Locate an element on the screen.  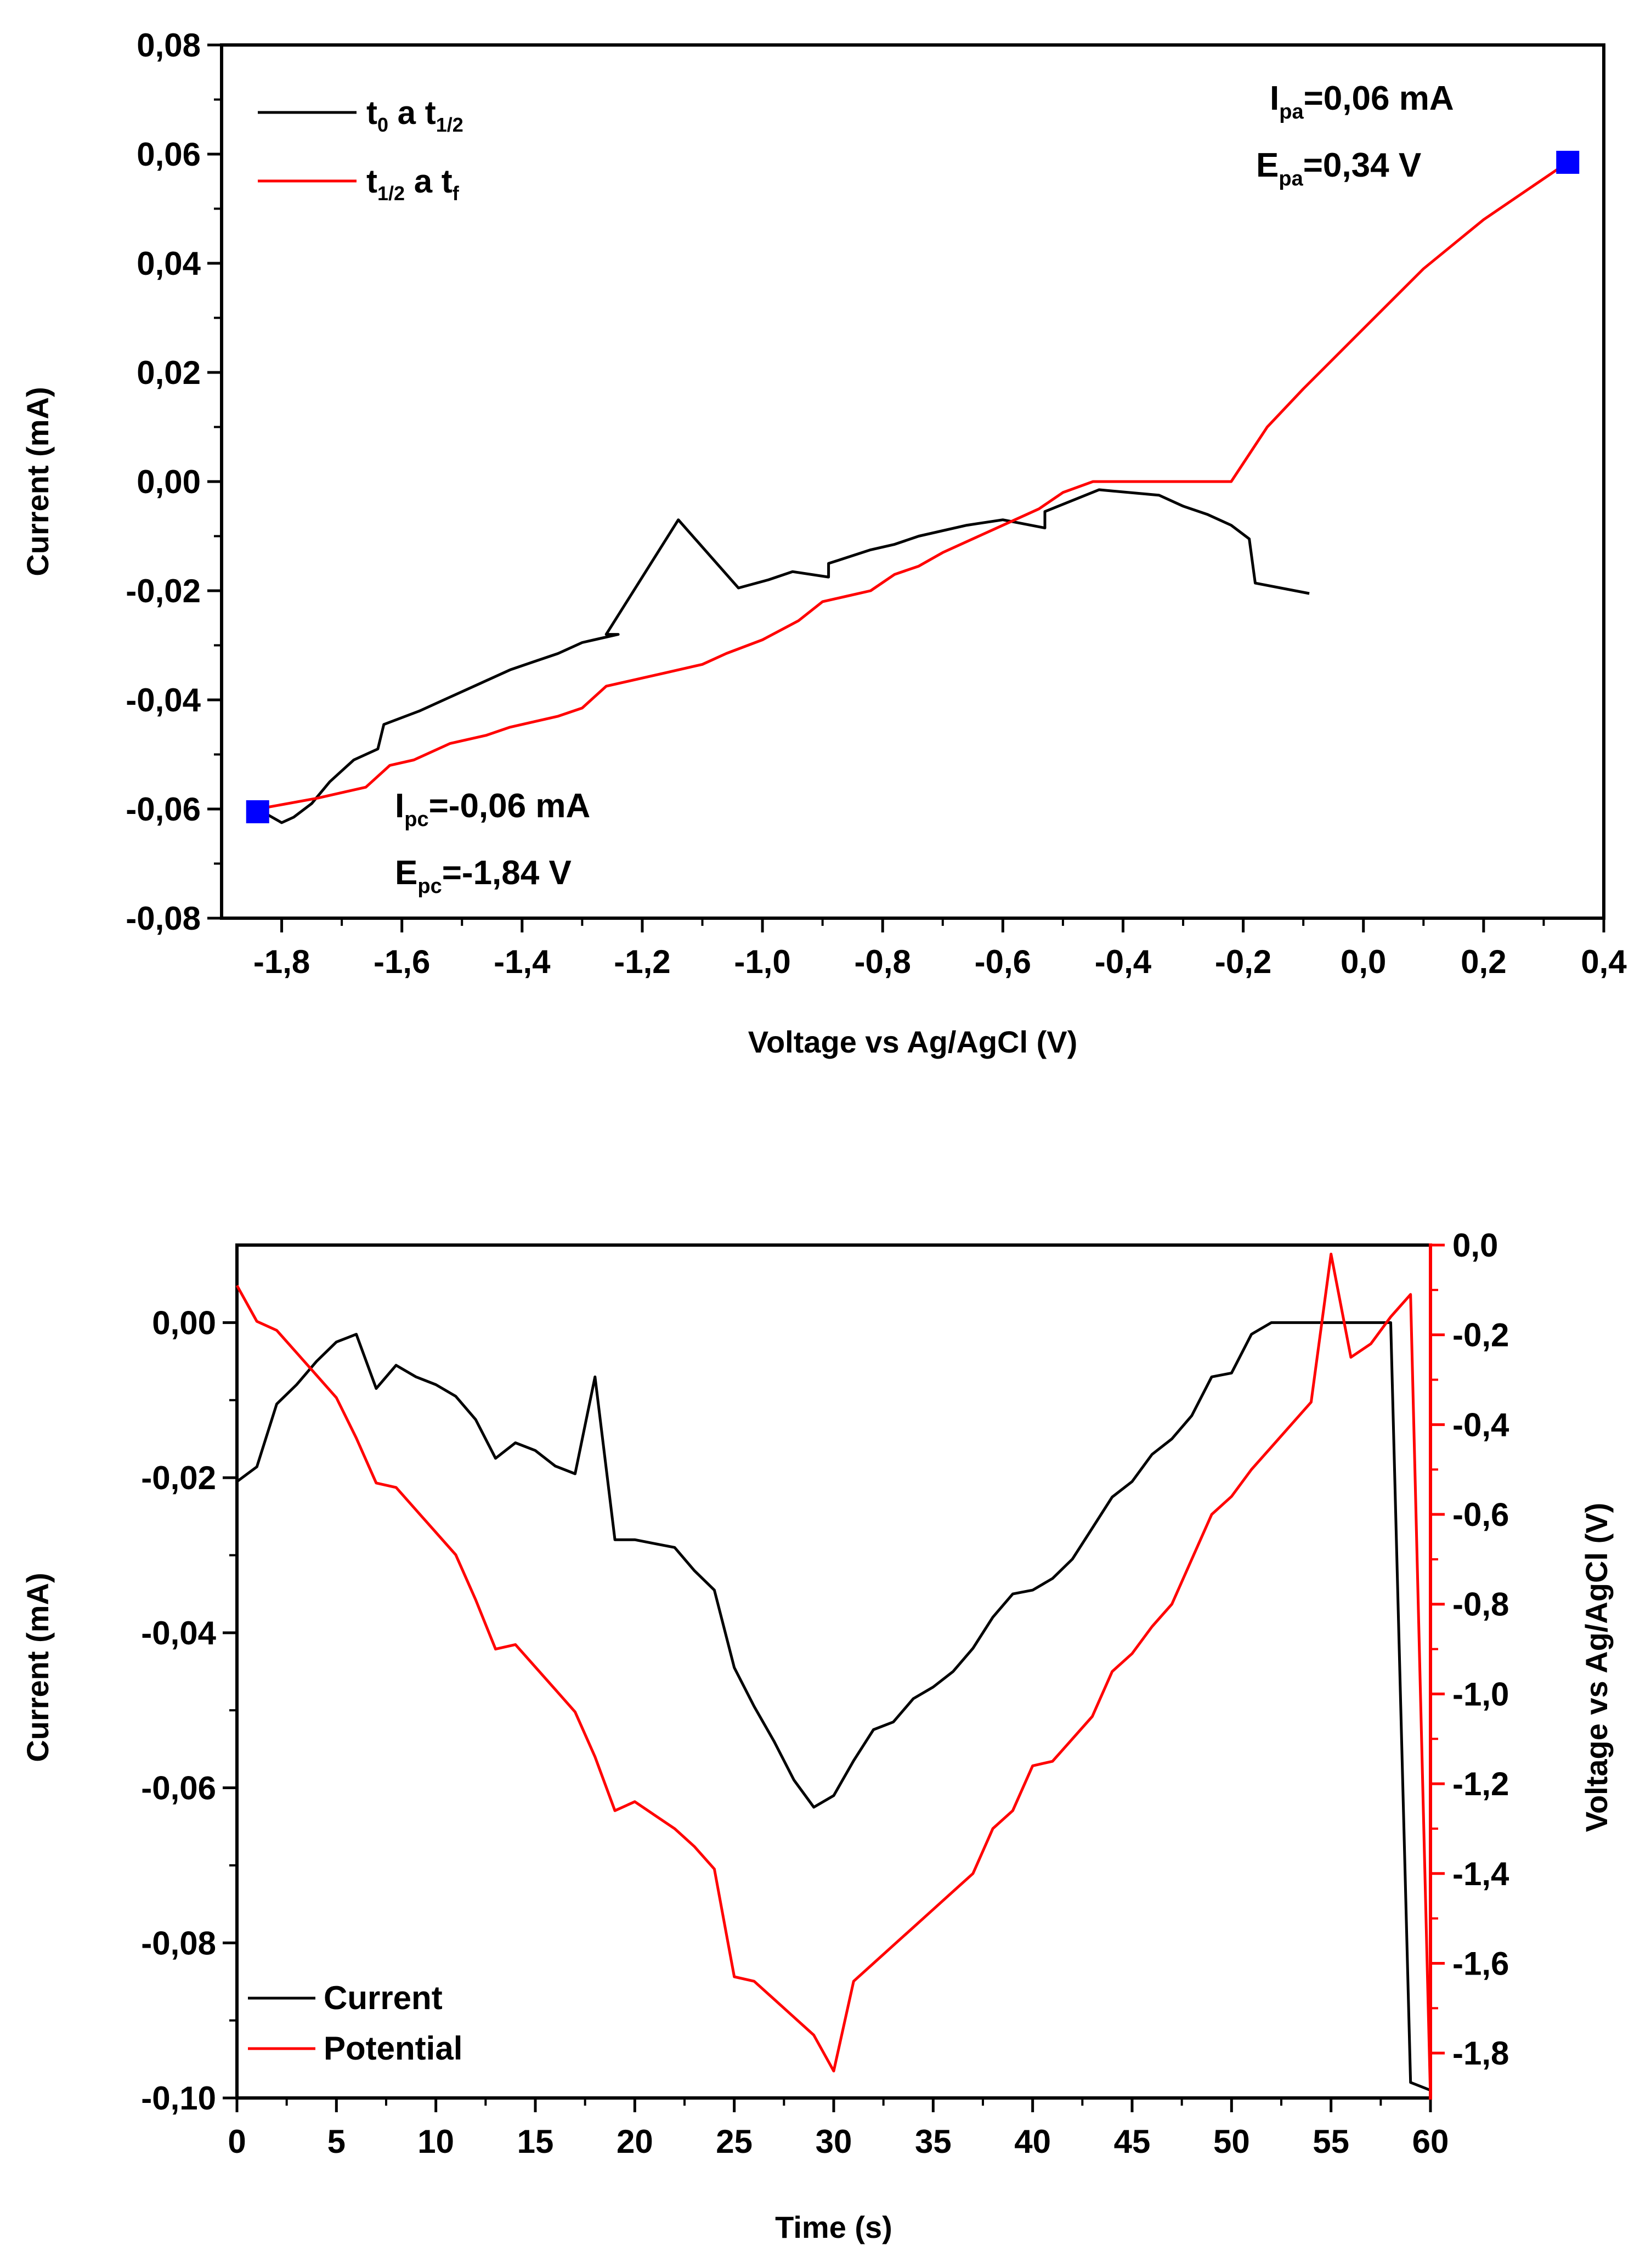
top-legend-label-2: t1/2 a tf is located at coordinates (413, 184).